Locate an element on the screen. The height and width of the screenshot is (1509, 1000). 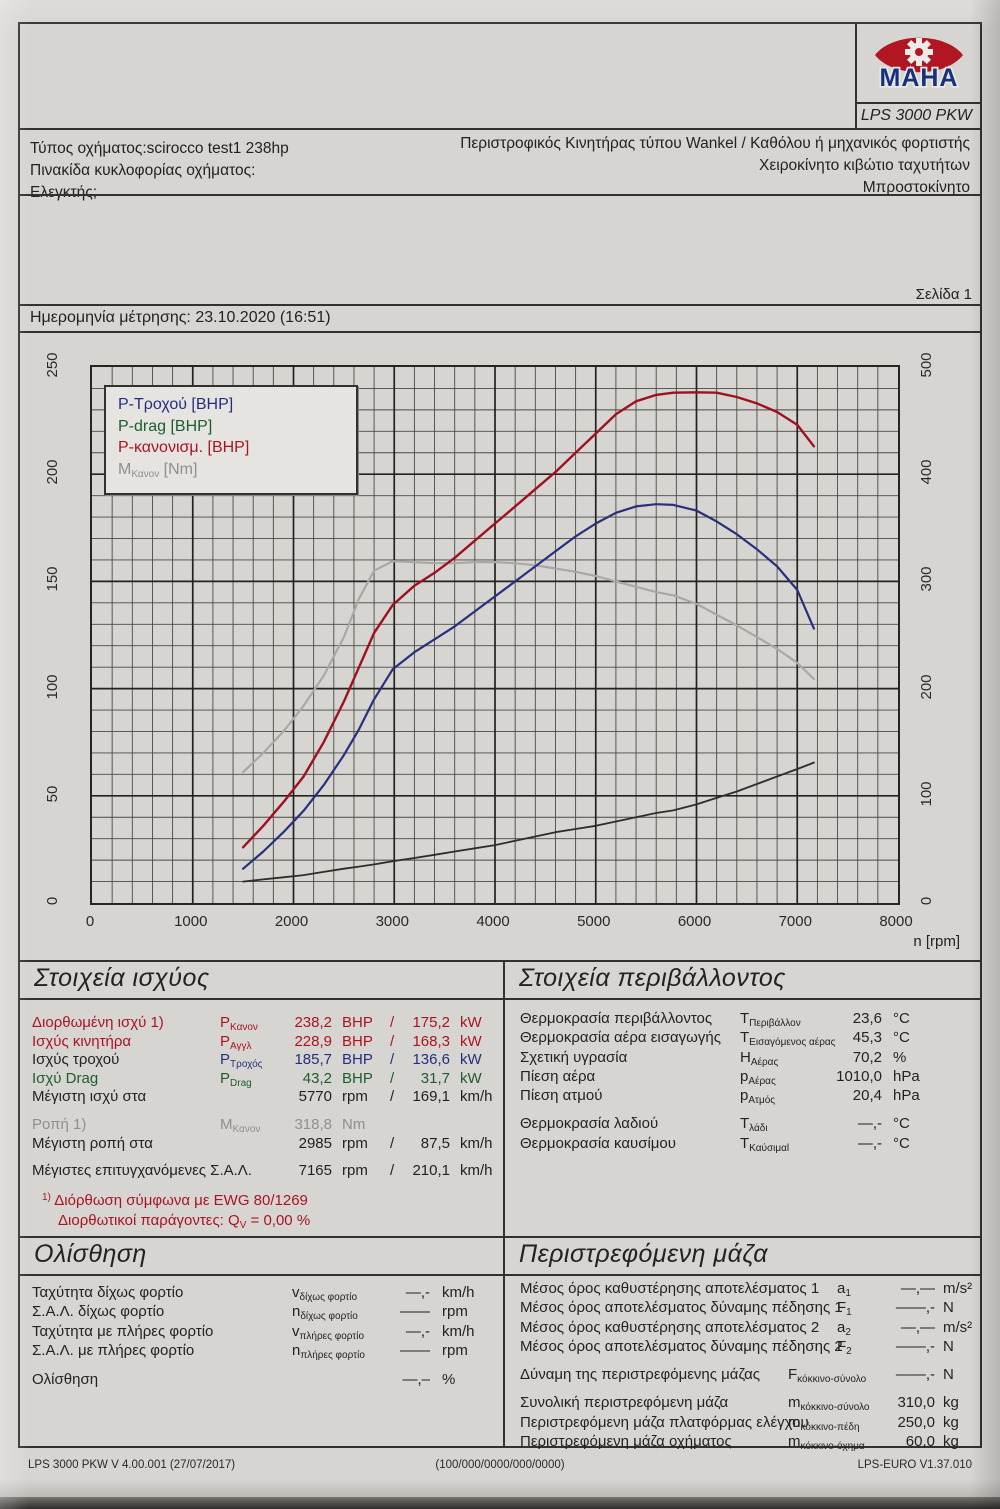
row-label: Μέγιστες επιτυγχανόμενες Σ.Α.Λ. is located at coordinates (142, 1171).